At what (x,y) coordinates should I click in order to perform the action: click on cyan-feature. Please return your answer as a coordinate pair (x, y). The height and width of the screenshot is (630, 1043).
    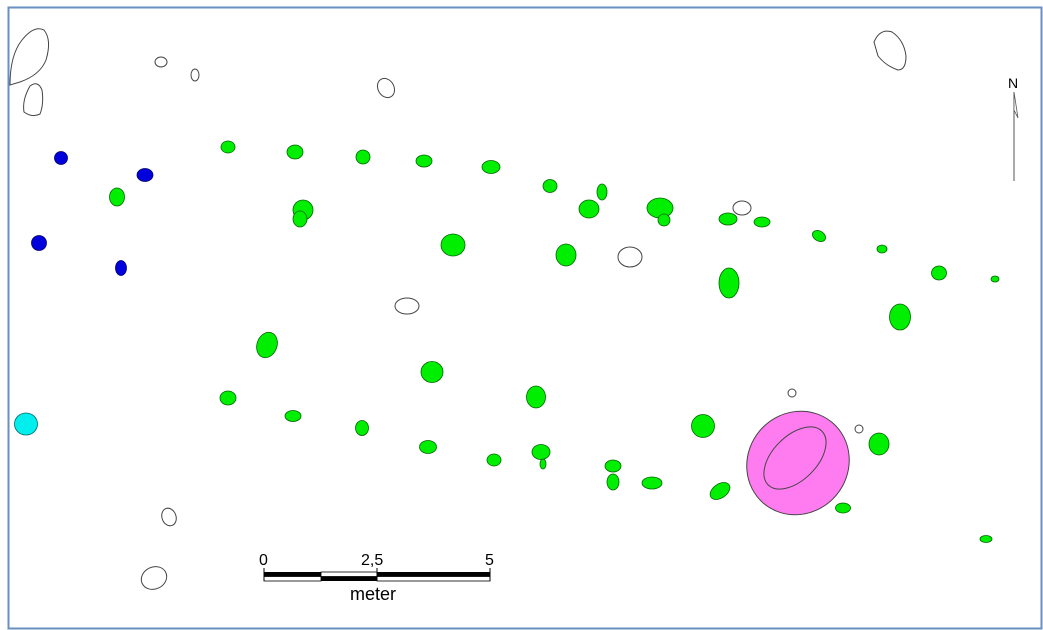
    Looking at the image, I should click on (26, 424).